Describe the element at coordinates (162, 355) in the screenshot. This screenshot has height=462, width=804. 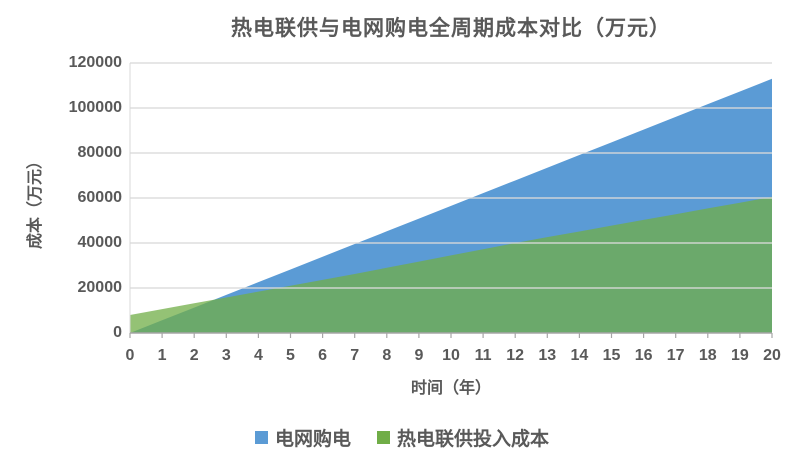
I see `x-tick-label-1: 1` at that location.